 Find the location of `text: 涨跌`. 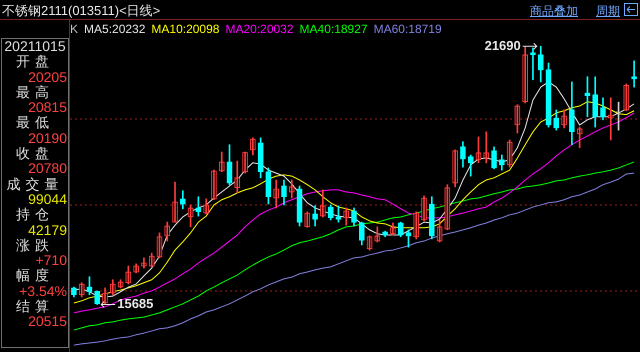

text: 涨跌 is located at coordinates (35, 245).